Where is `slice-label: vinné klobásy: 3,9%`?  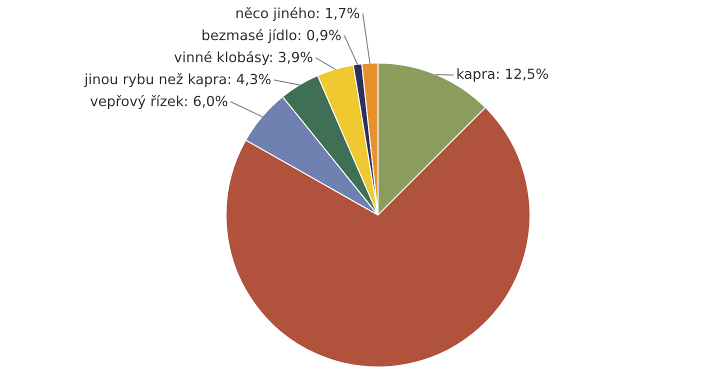
slice-label: vinné klobásy: 3,9% is located at coordinates (243, 58).